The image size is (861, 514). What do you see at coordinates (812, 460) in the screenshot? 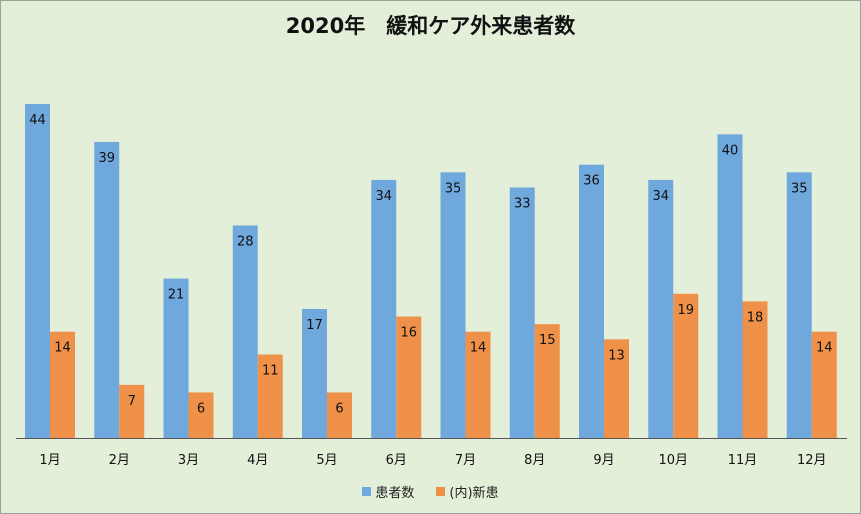
I see `x-tick-label: 12月` at bounding box center [812, 460].